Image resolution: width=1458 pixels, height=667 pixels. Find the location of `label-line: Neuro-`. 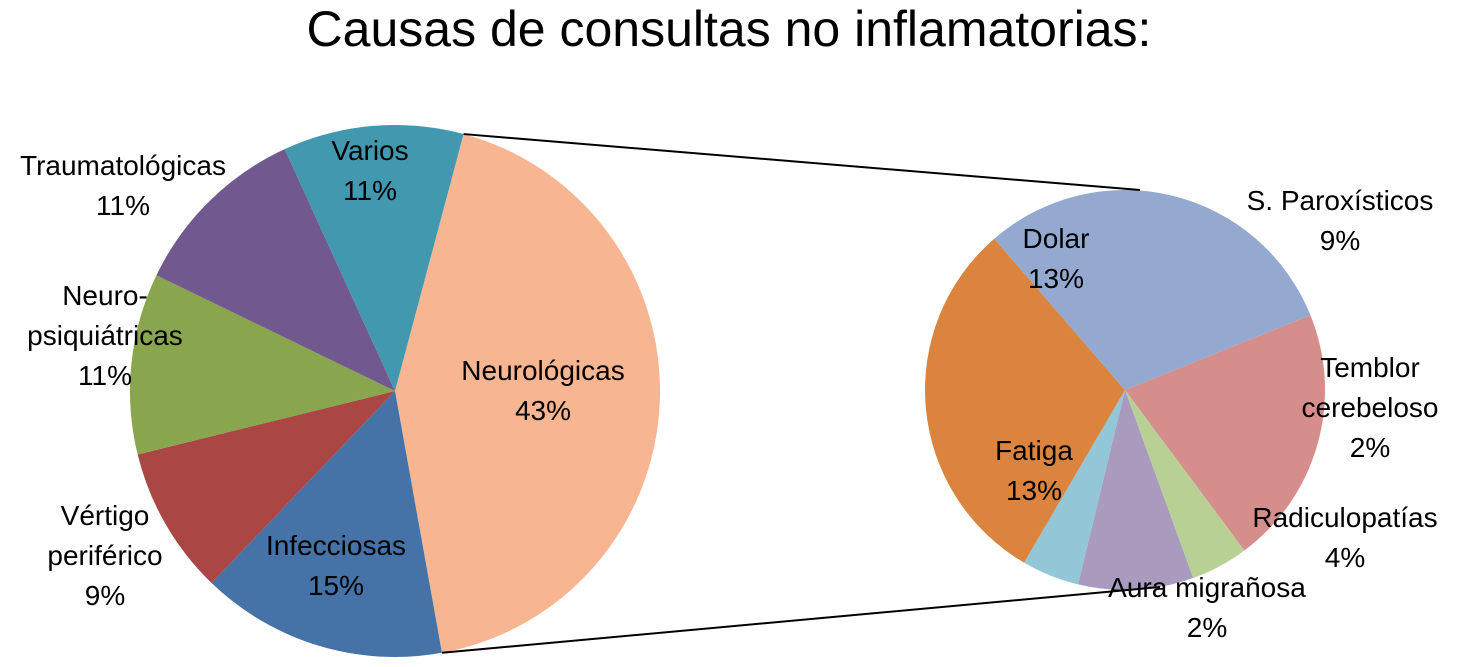

label-line: Neuro- is located at coordinates (105, 295).